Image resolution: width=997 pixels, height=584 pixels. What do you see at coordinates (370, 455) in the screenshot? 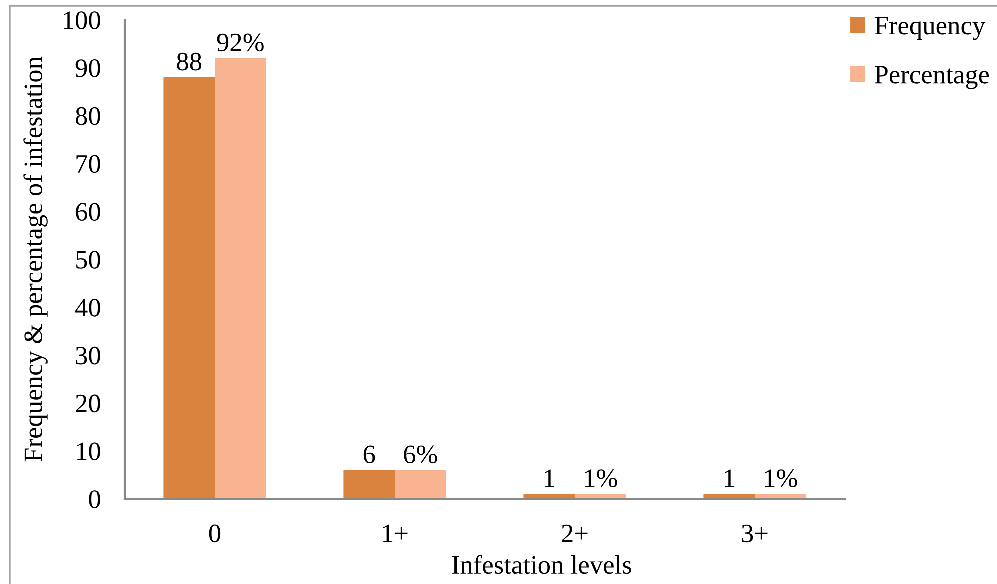
I see `data-label: 6` at bounding box center [370, 455].